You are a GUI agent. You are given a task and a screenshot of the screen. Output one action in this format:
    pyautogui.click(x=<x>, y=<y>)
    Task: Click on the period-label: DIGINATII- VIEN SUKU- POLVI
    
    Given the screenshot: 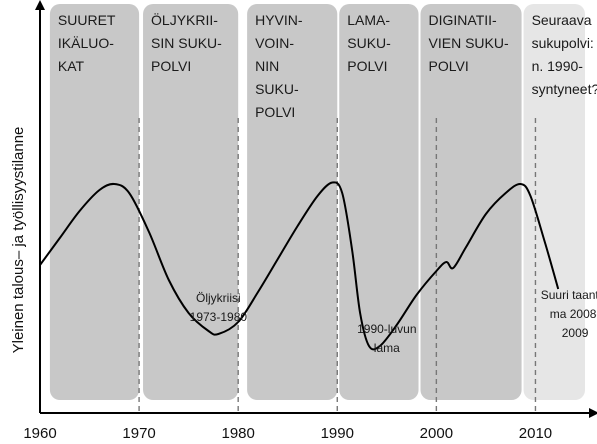 What is the action you would take?
    pyautogui.click(x=469, y=43)
    